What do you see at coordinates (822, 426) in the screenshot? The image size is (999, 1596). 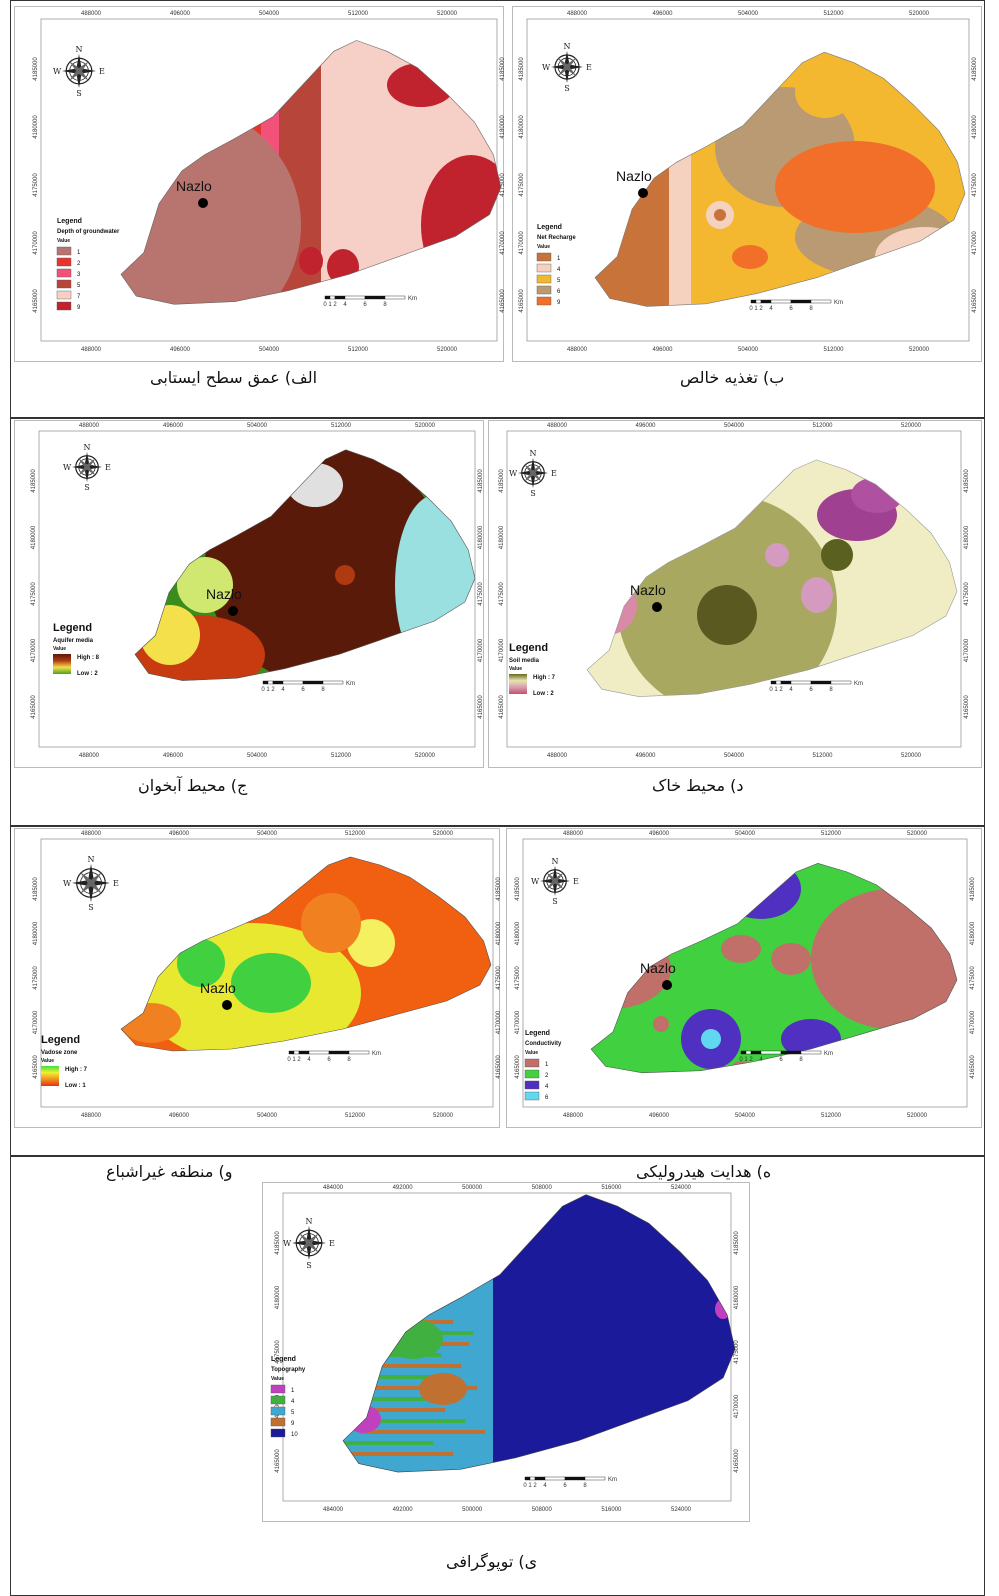 I see `x-tick-top: 512000` at bounding box center [822, 426].